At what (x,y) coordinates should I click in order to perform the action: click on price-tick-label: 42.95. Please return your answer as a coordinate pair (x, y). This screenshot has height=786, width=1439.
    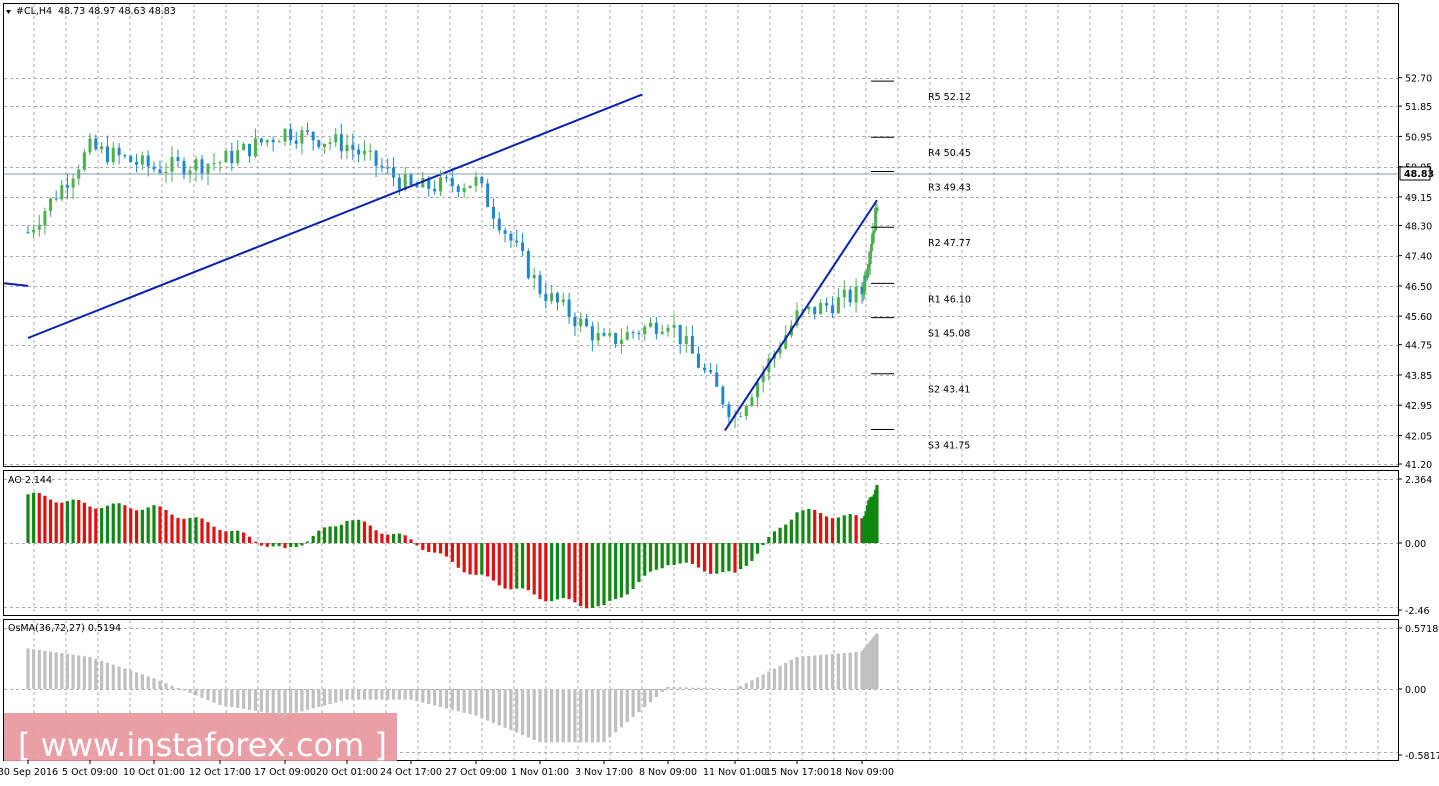
    Looking at the image, I should click on (1418, 406).